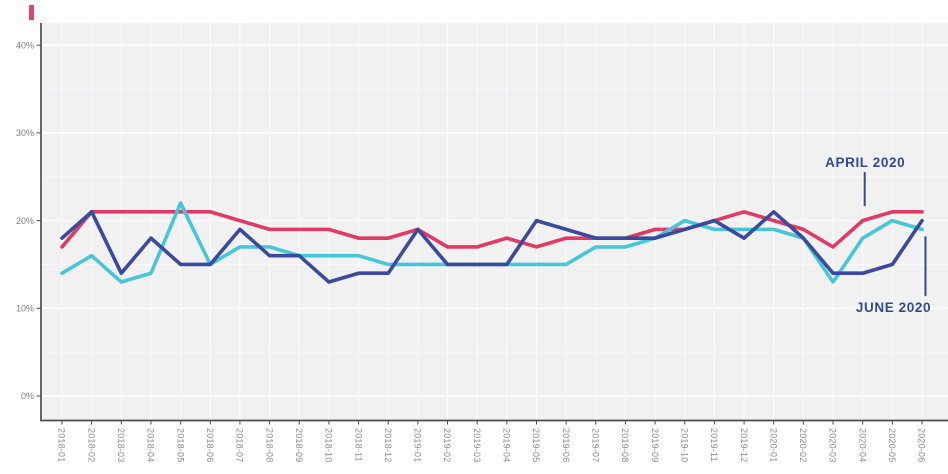 Image resolution: width=948 pixels, height=474 pixels. What do you see at coordinates (625, 445) in the screenshot?
I see `x-tick-label: 2019-08` at bounding box center [625, 445].